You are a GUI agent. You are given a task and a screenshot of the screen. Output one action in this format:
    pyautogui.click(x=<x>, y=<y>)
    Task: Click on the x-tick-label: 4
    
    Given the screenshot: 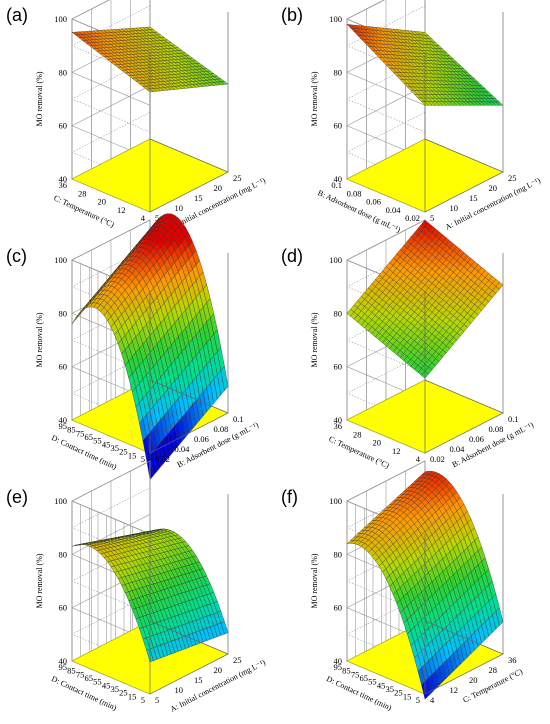 What is the action you would take?
    pyautogui.click(x=432, y=700)
    